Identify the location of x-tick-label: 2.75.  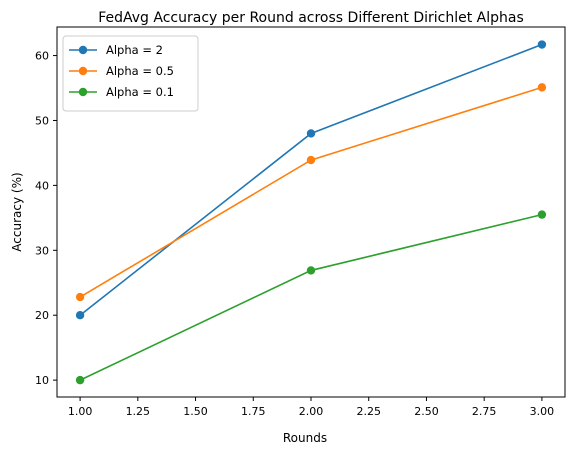
(484, 411).